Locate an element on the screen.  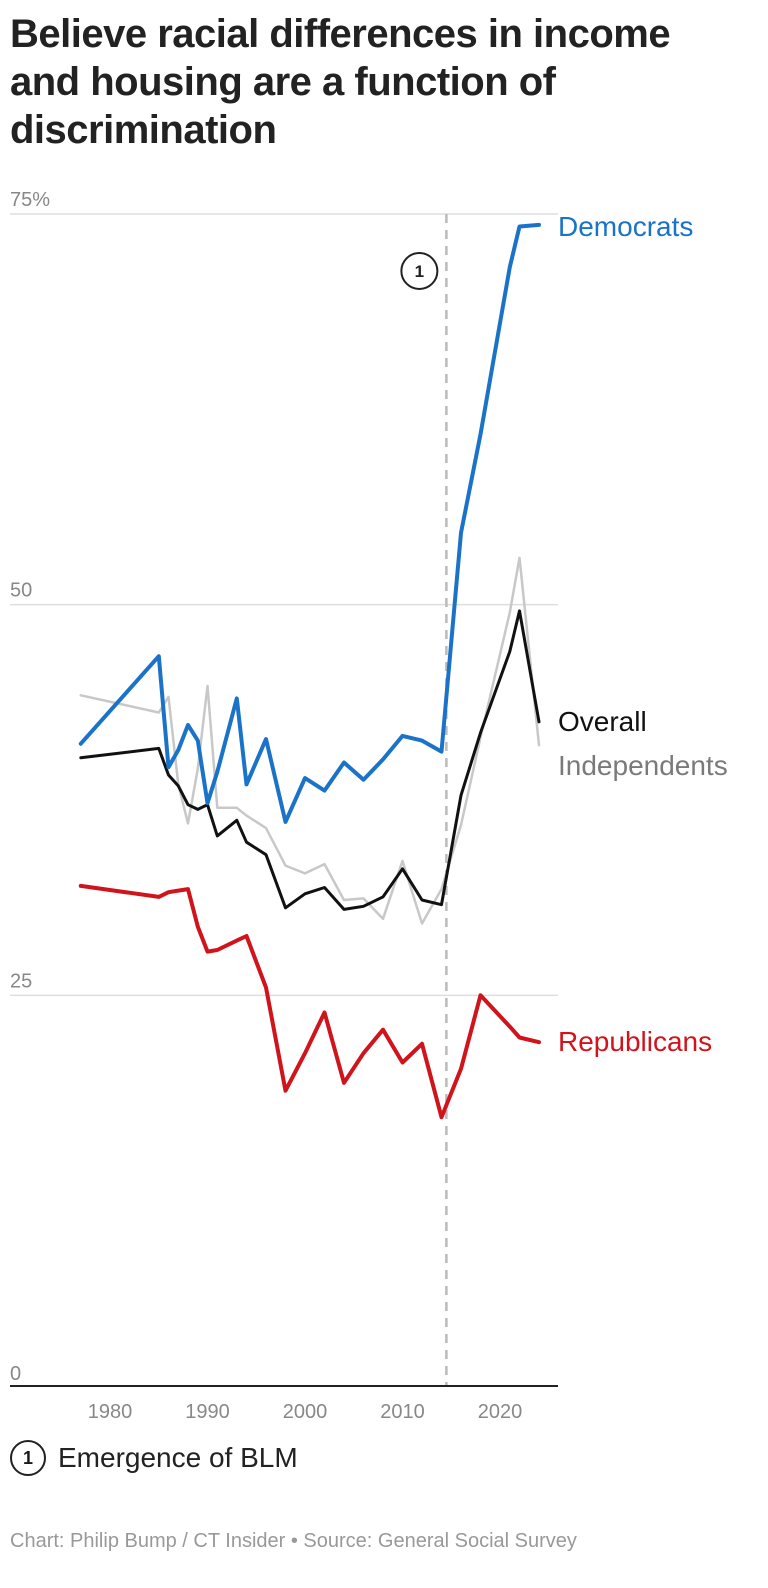
annotation-badge: 1 is located at coordinates (28, 1458).